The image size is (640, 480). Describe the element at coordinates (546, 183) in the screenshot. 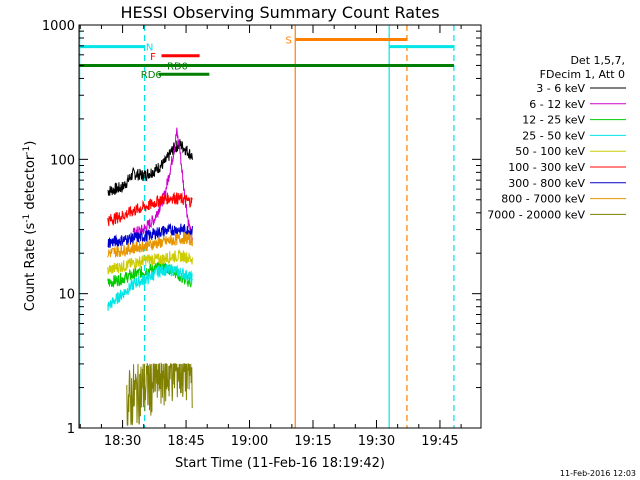

I see `legend-label: 300 - 800 keV` at that location.